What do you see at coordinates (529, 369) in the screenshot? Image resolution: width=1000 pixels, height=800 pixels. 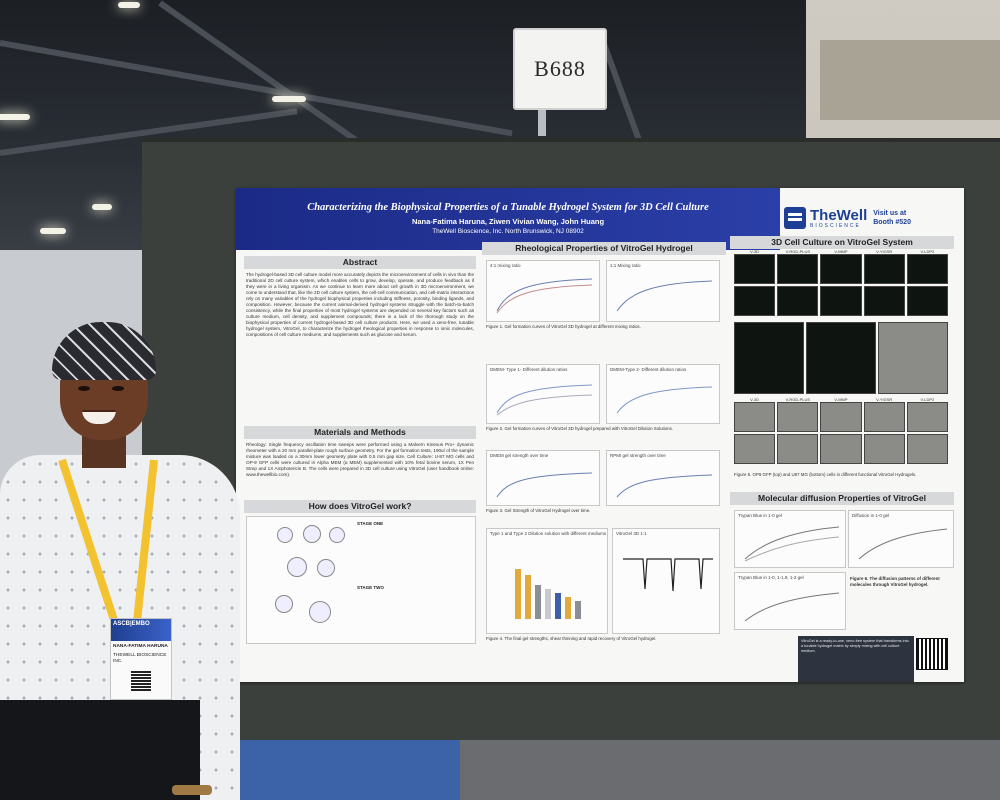 I see `chart-title: DMEM- Type 1- Different dilution ratios` at bounding box center [529, 369].